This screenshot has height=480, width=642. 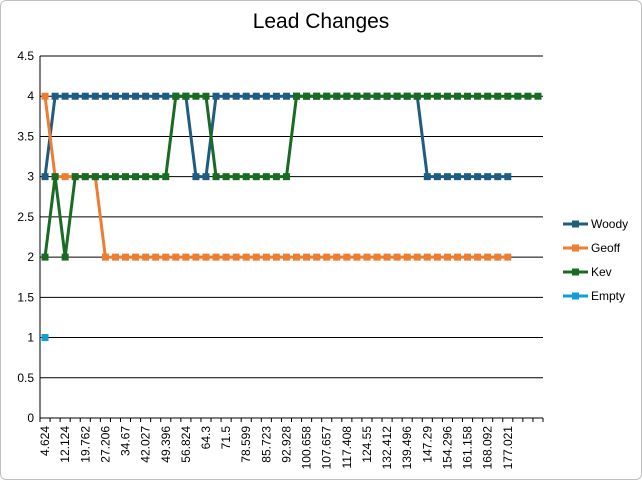 What do you see at coordinates (427, 444) in the screenshot?
I see `x-tick-label: 147.29` at bounding box center [427, 444].